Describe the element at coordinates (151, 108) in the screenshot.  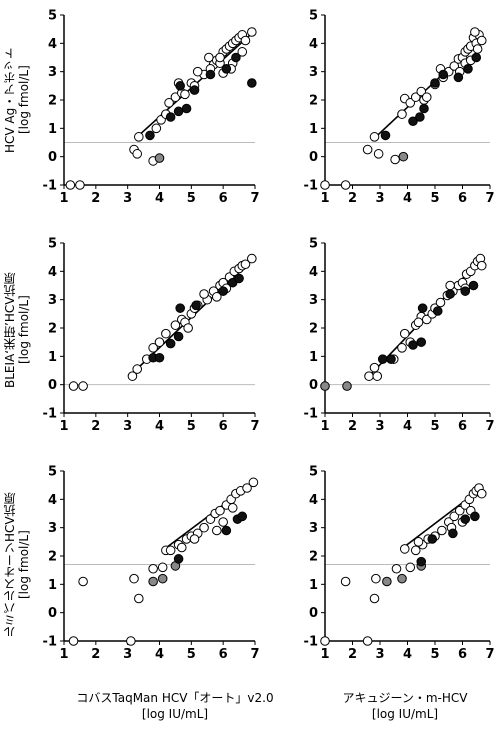
I see `panel-1: -1 0 1 2 3 4 5 1 2 3 4 5 6 7` at that location.